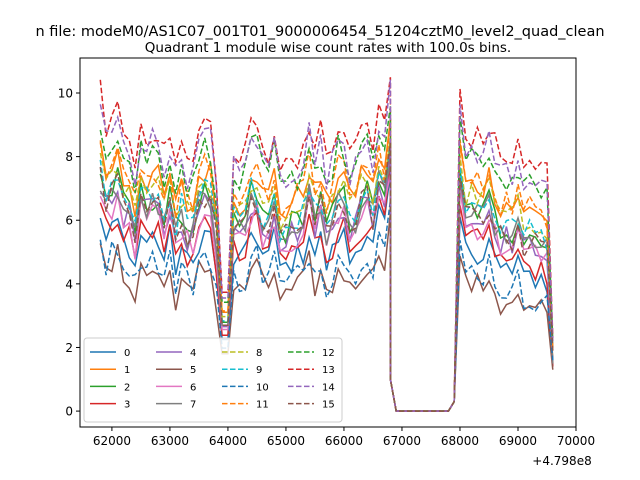 Image resolution: width=640 pixels, height=480 pixels. Describe the element at coordinates (286, 441) in the screenshot. I see `x-tick-label: 65000` at that location.